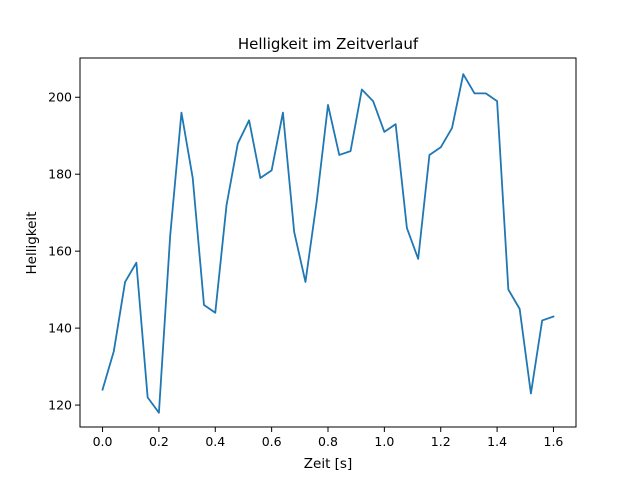 The width and height of the screenshot is (640, 480). I want to click on x-tick-label: 1.2, so click(441, 441).